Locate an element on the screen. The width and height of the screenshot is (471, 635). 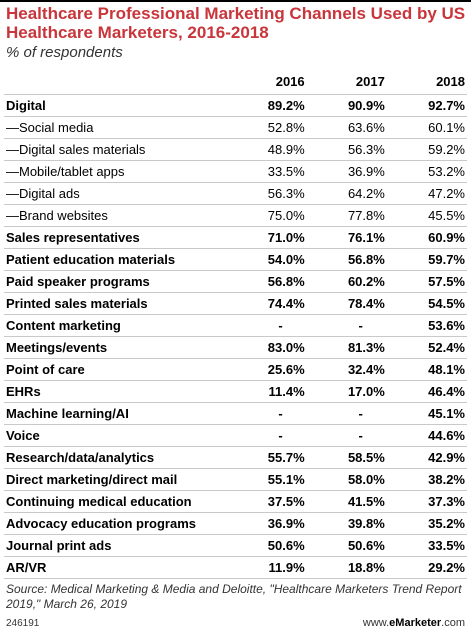
value-cell: 89.2% is located at coordinates (266, 105).